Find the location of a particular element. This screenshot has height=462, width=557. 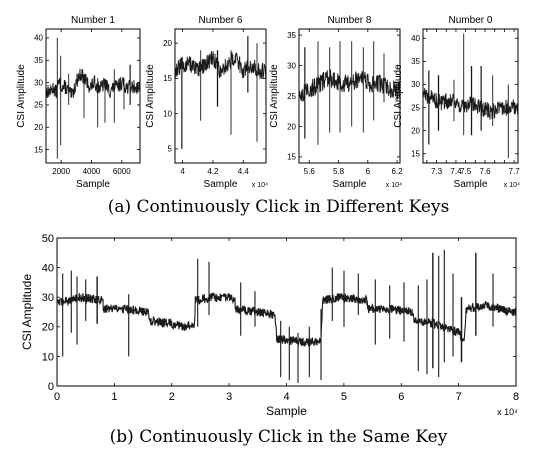

chart-title: Number 8 is located at coordinates (350, 20).